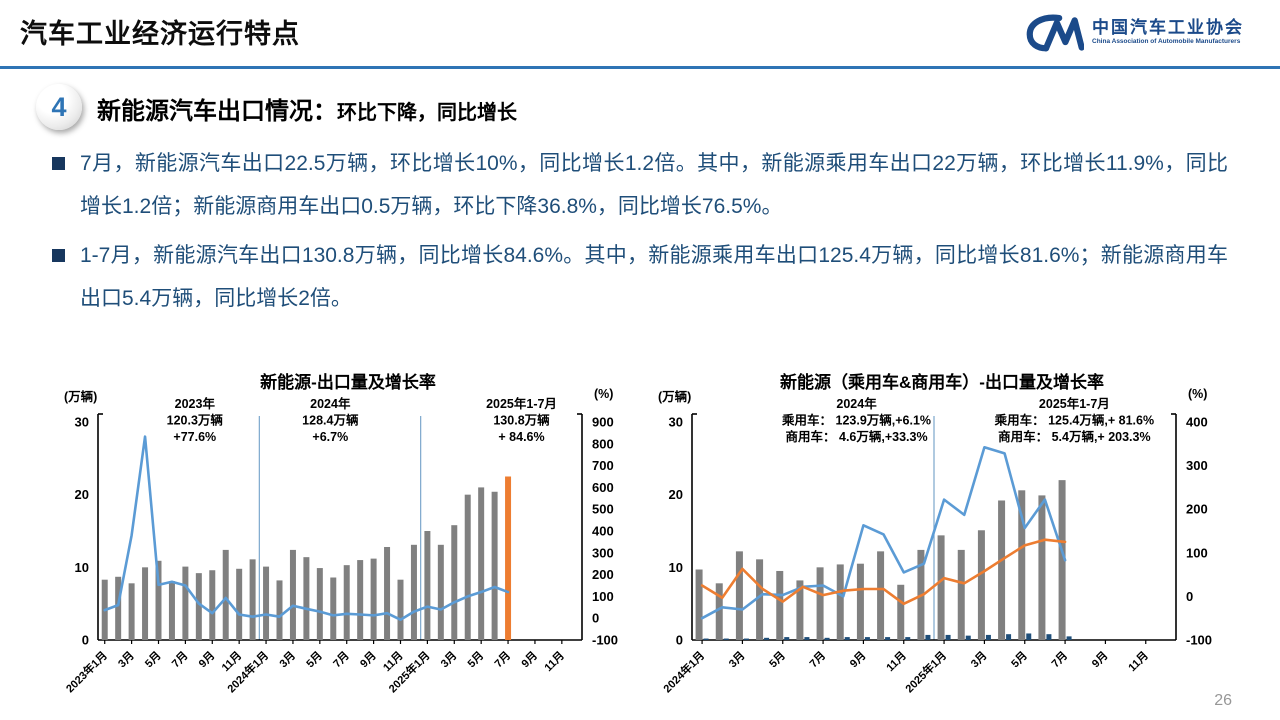 Image resolution: width=1280 pixels, height=720 pixels. Describe the element at coordinates (1074, 420) in the screenshot. I see `svg-text: 乘用车： 125.4万辆,+ 81.6%` at that location.